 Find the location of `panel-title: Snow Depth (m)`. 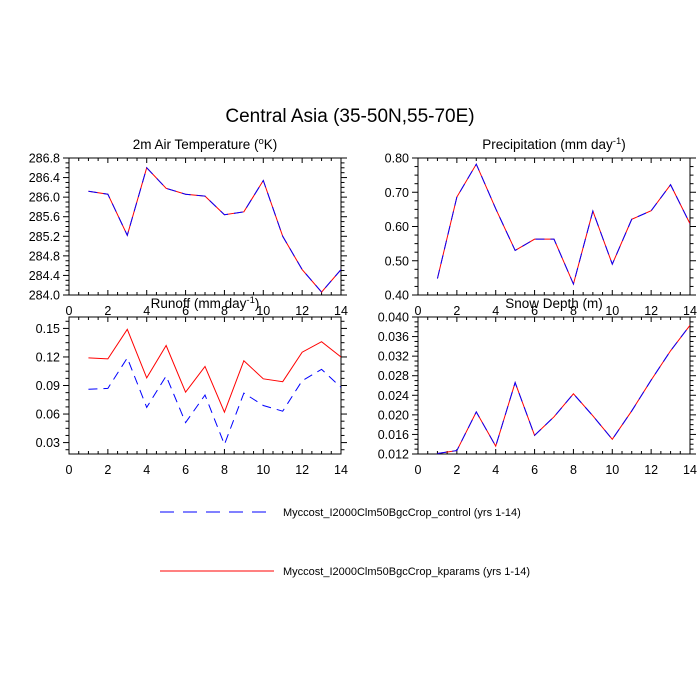

panel-title: Snow Depth (m) is located at coordinates (554, 303).